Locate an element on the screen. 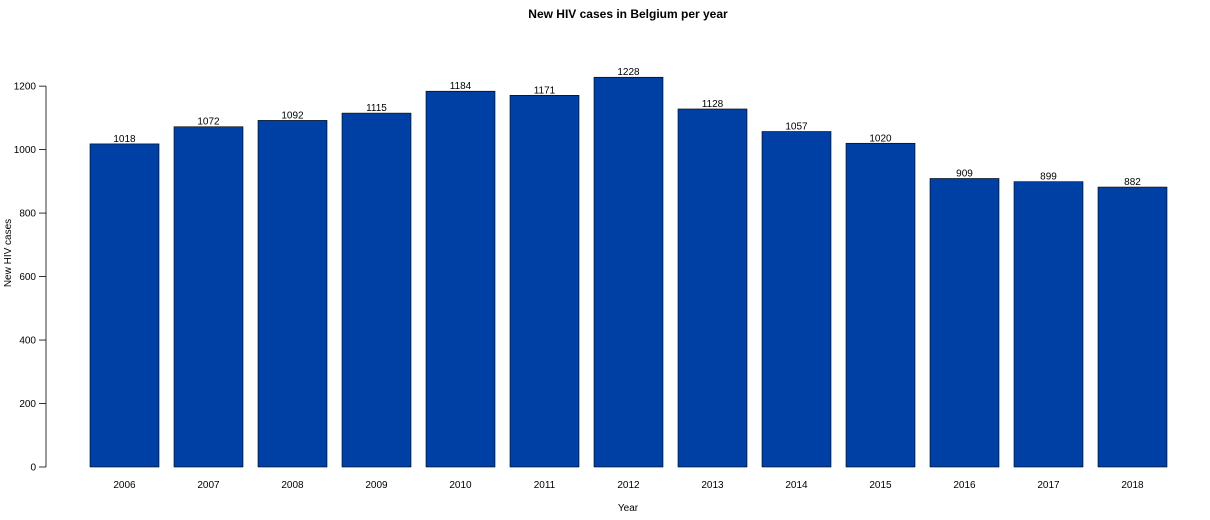 The width and height of the screenshot is (1210, 520). x-tick-label-2014: 2014 is located at coordinates (796, 485).